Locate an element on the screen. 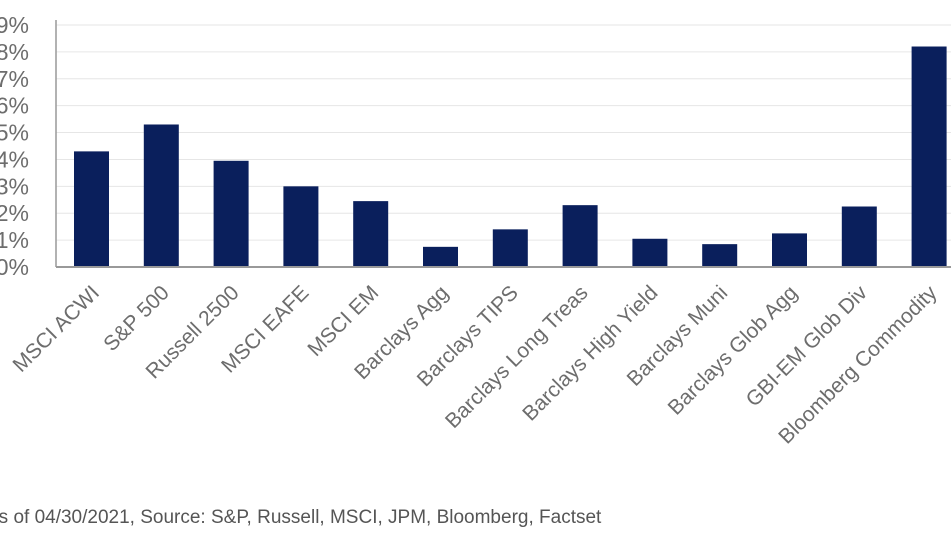 Image resolution: width=951 pixels, height=535 pixels. y-tick-label: 2% is located at coordinates (14, 213).